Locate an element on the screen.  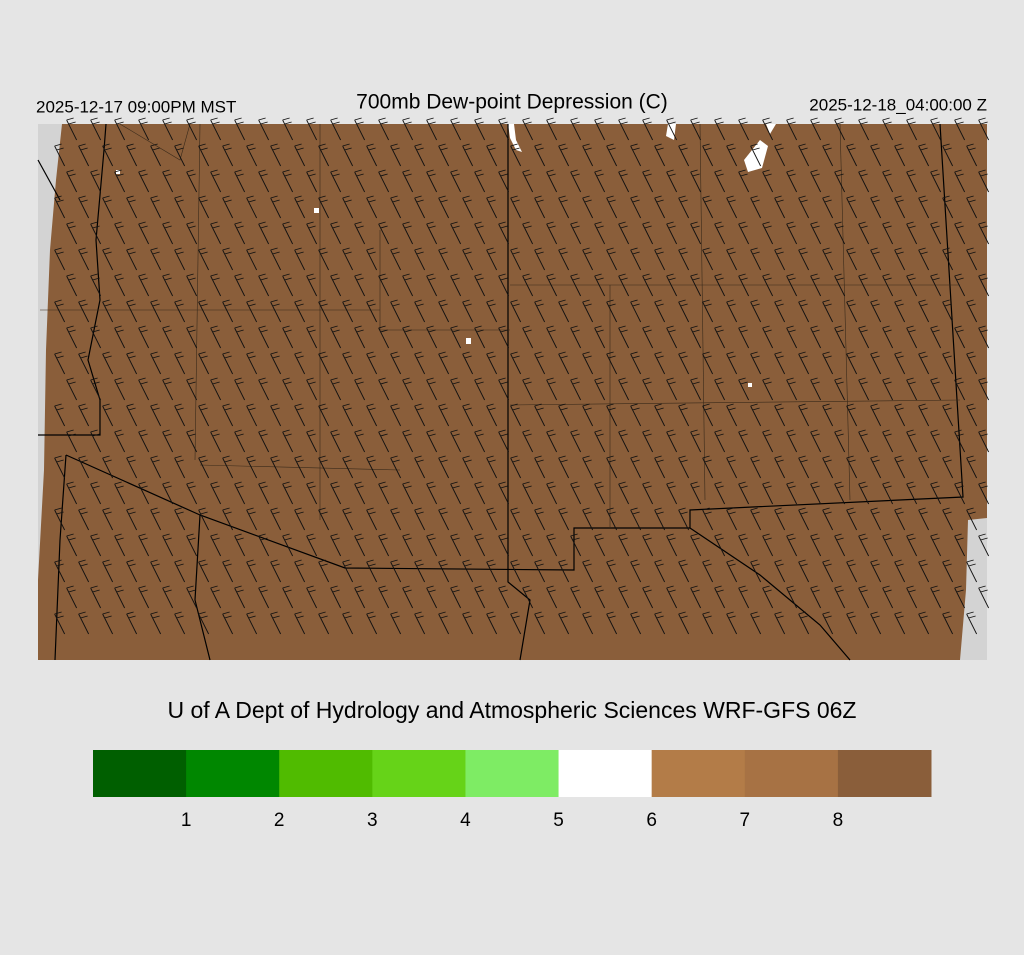
colorbar-tick-label: 8 is located at coordinates (838, 820).